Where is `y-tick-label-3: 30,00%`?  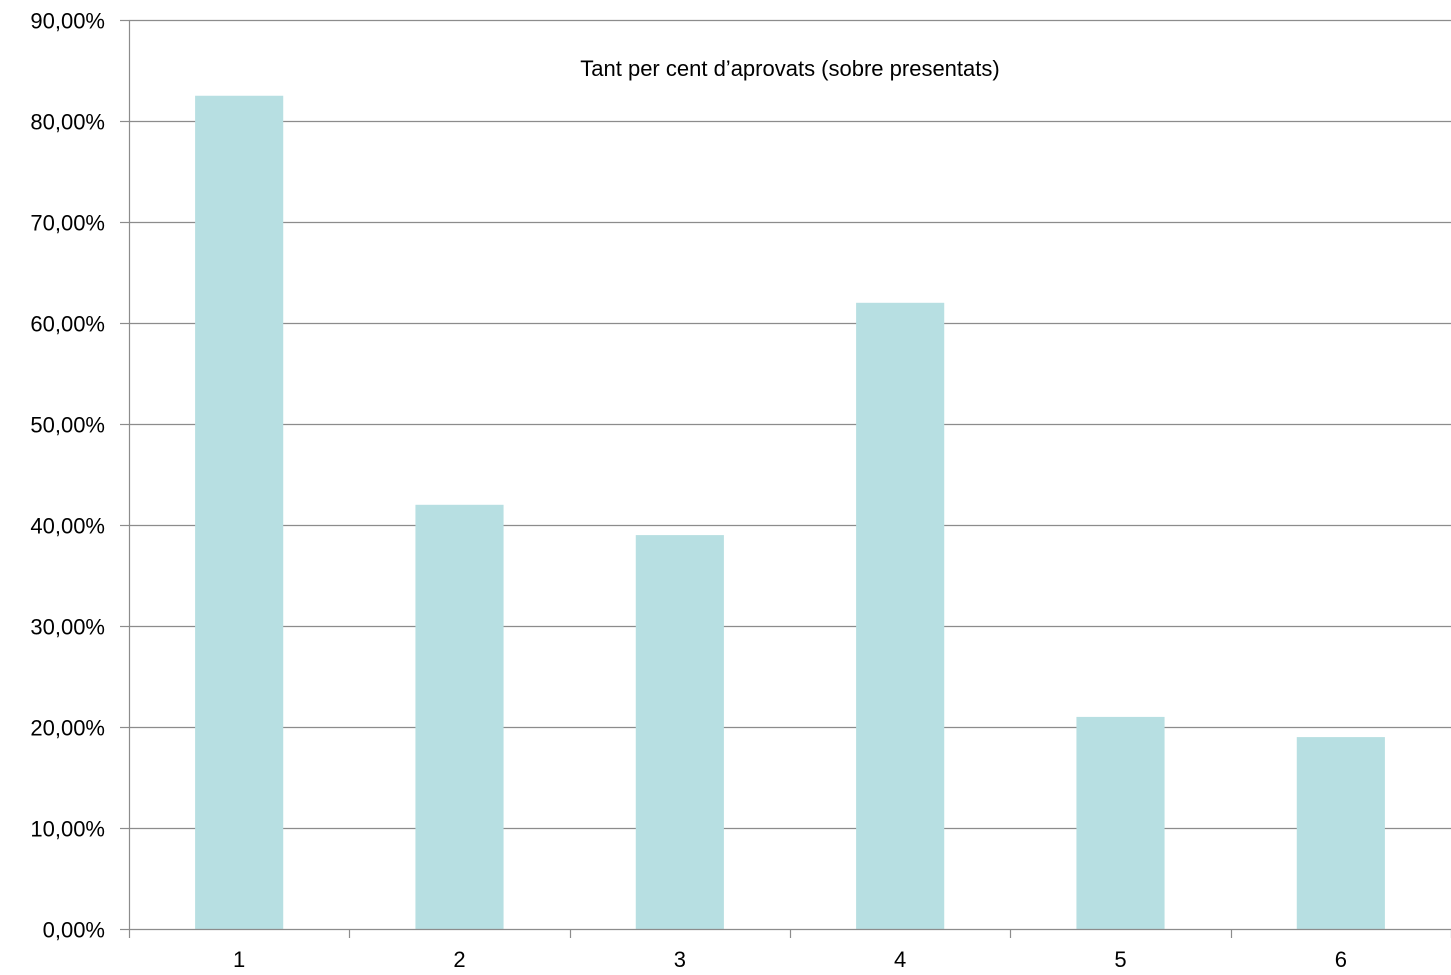
y-tick-label-3: 30,00% is located at coordinates (67, 627).